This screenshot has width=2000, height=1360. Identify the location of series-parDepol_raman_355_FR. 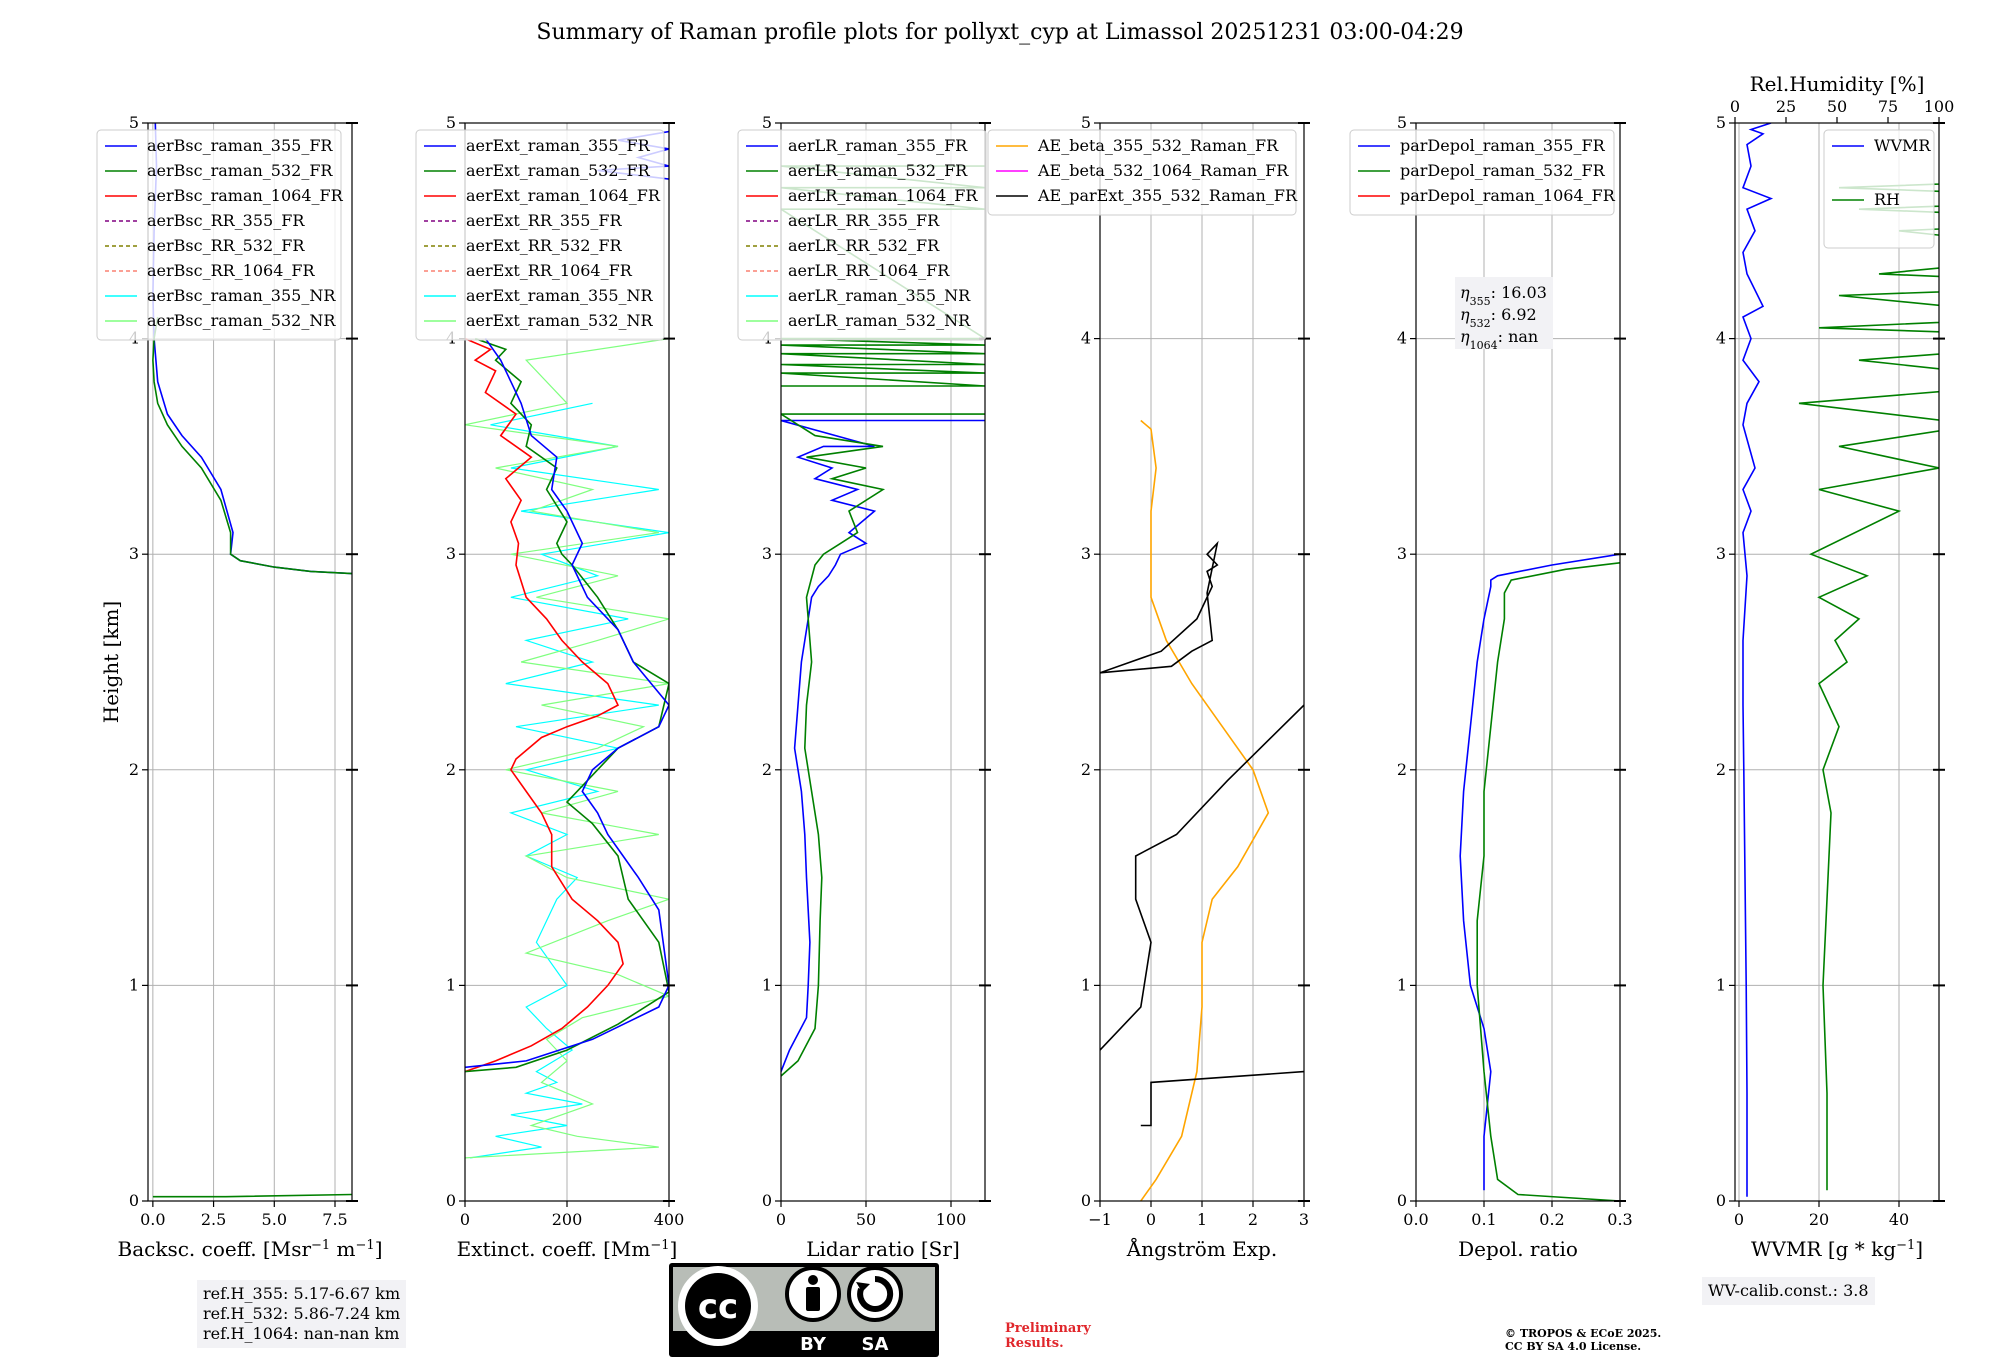
(1539, 872).